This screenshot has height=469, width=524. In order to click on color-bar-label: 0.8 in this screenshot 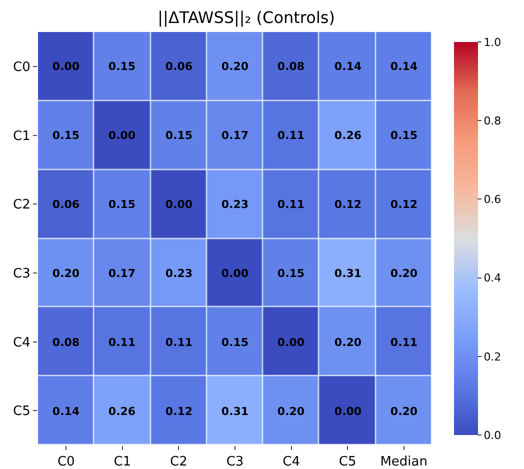, I will do `click(493, 121)`.